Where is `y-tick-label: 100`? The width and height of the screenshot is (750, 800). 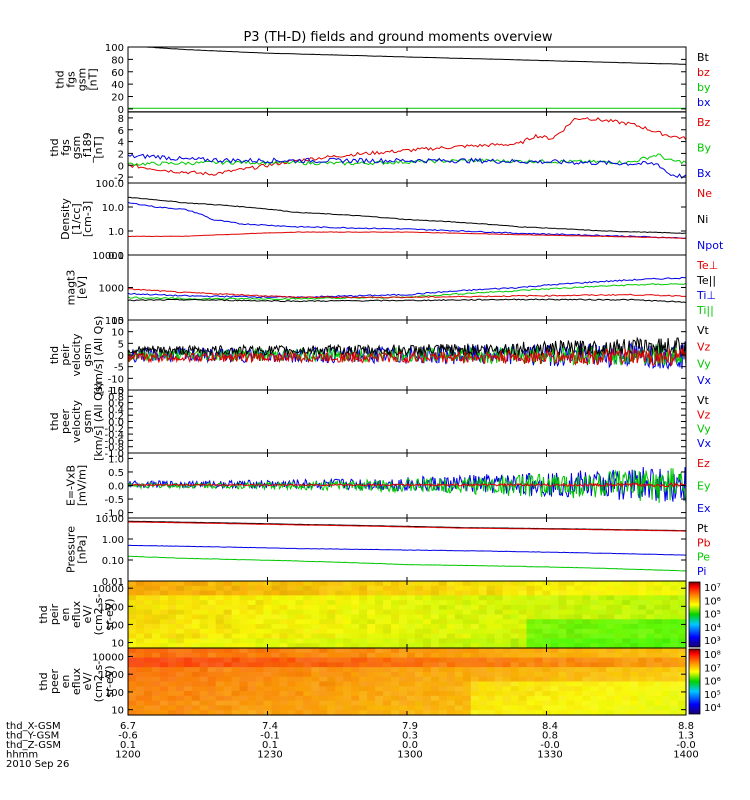 y-tick-label: 100 is located at coordinates (114, 693).